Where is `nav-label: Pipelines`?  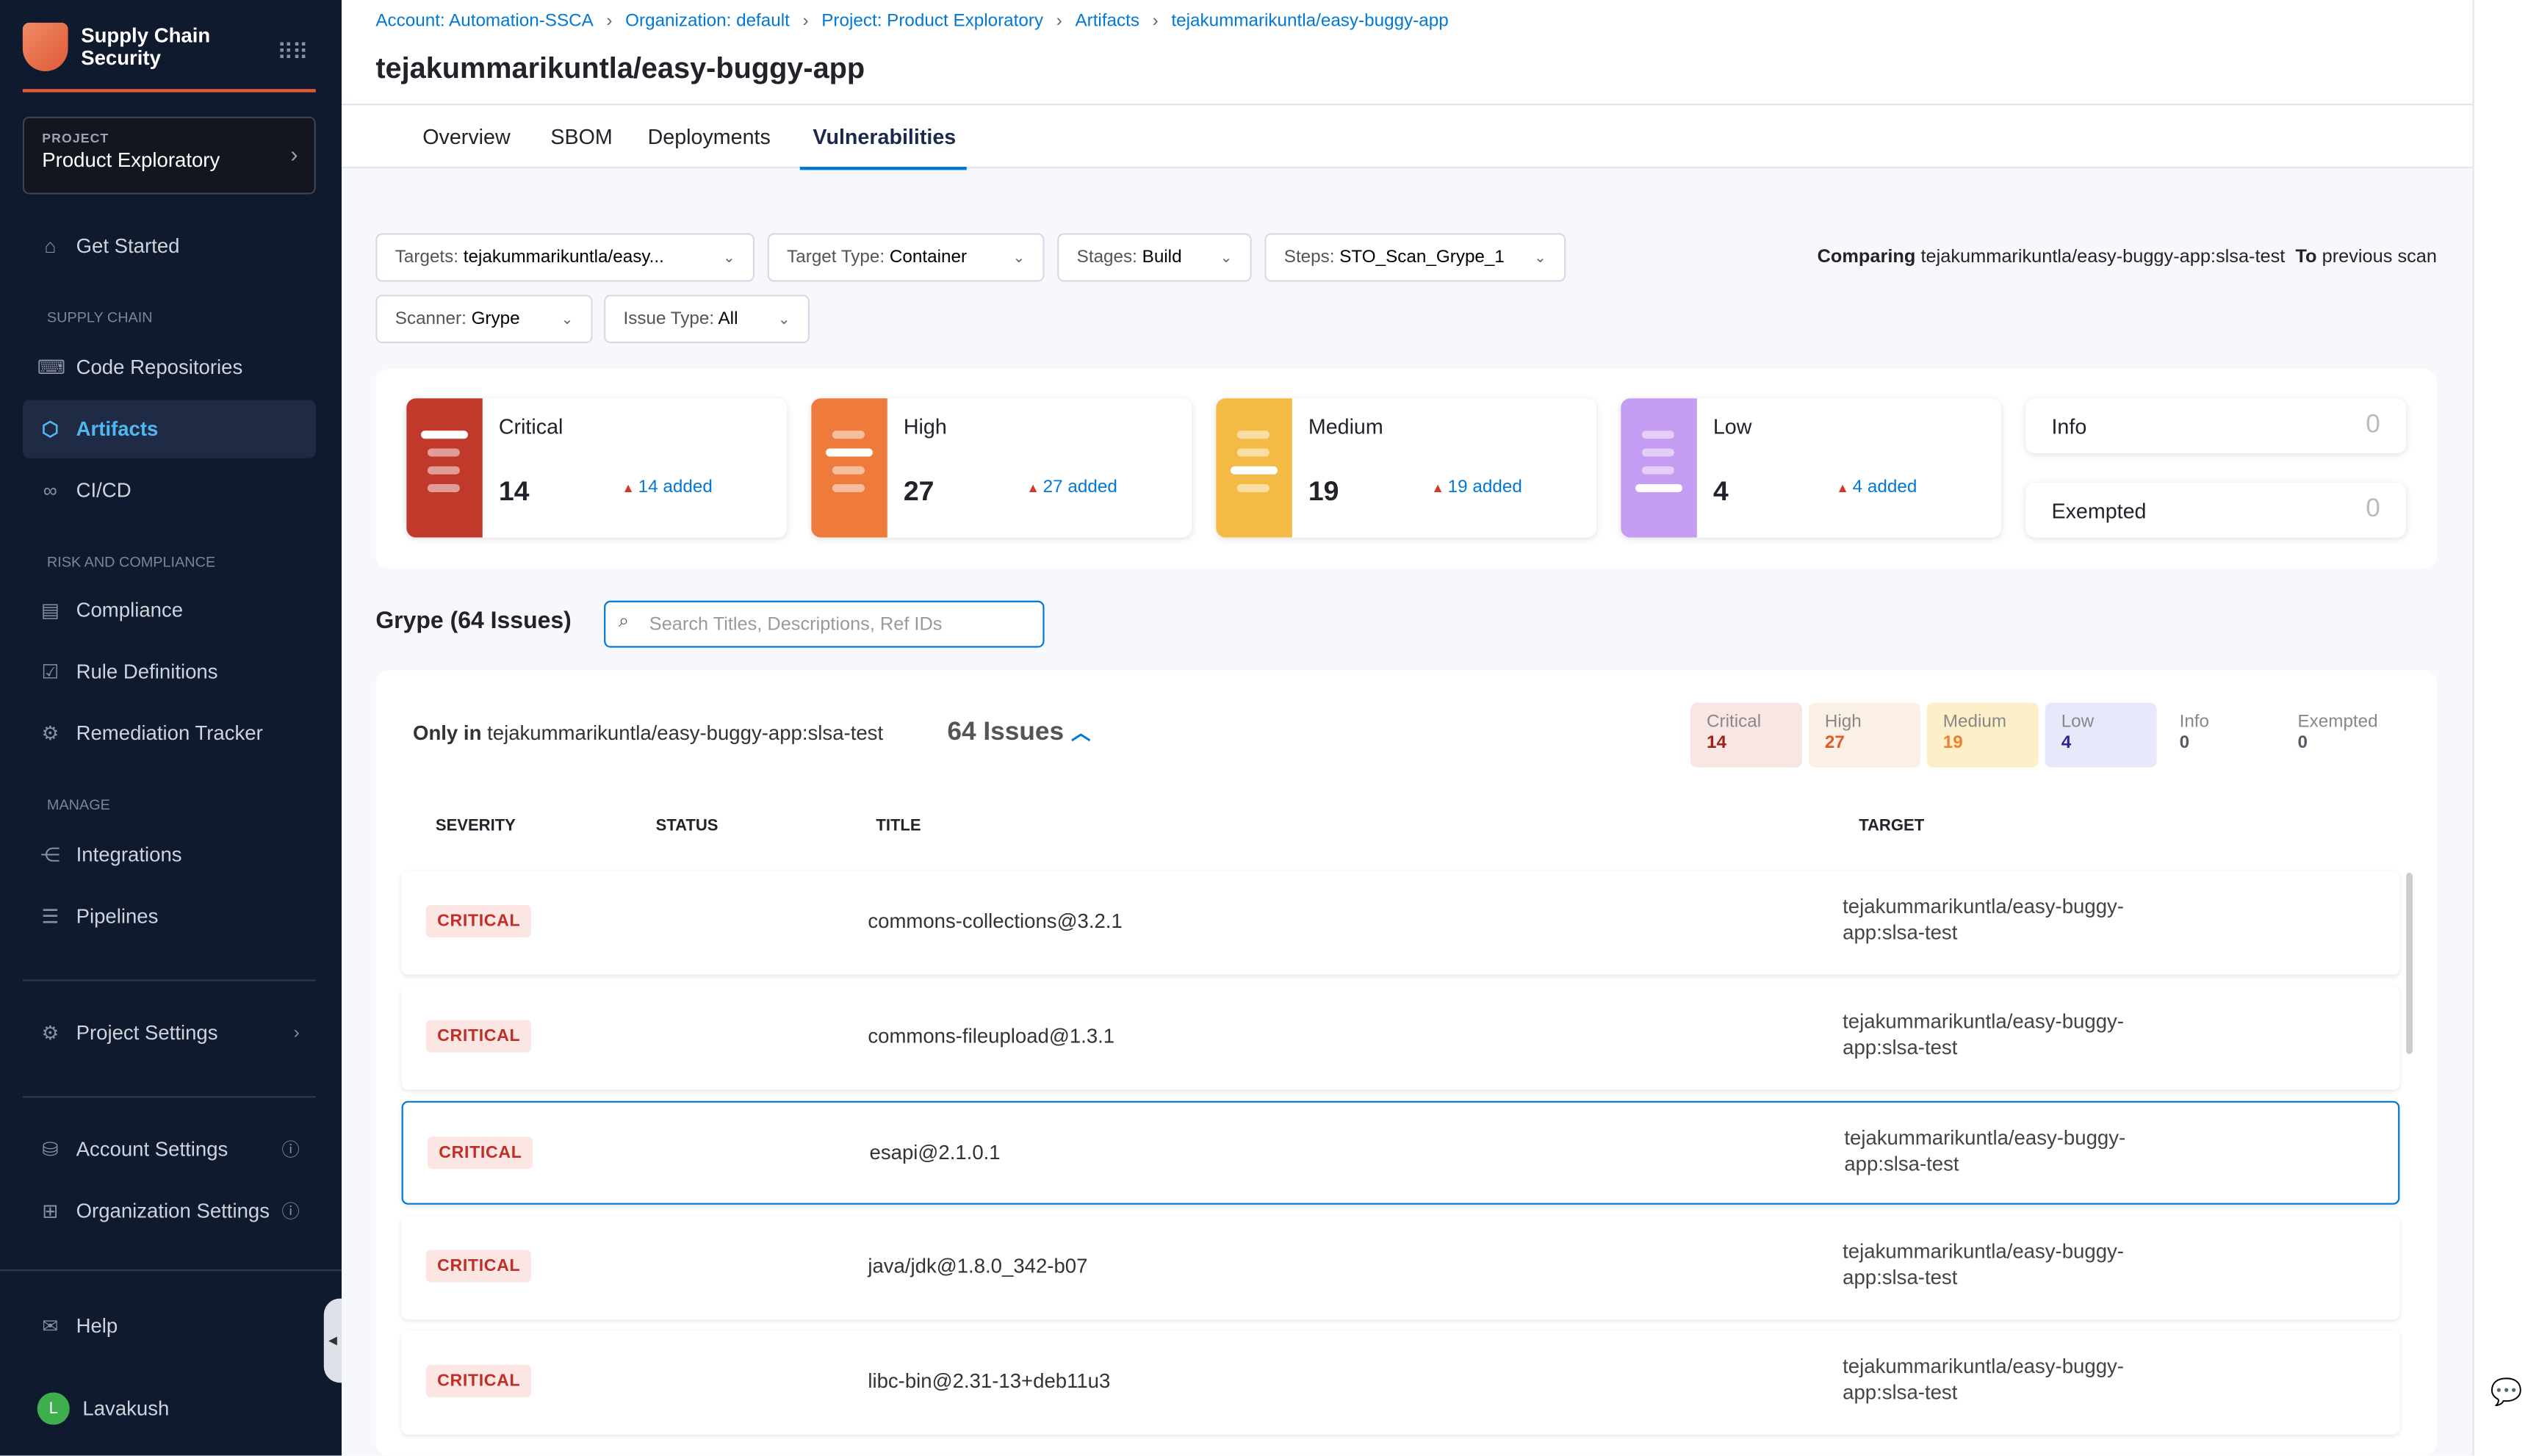 nav-label: Pipelines is located at coordinates (117, 916).